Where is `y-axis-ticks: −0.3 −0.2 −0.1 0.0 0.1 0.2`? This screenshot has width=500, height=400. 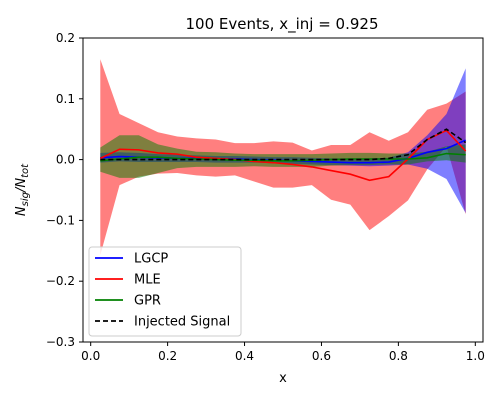
y-axis-ticks: −0.3 −0.2 −0.1 0.0 0.1 0.2 is located at coordinates (64, 190).